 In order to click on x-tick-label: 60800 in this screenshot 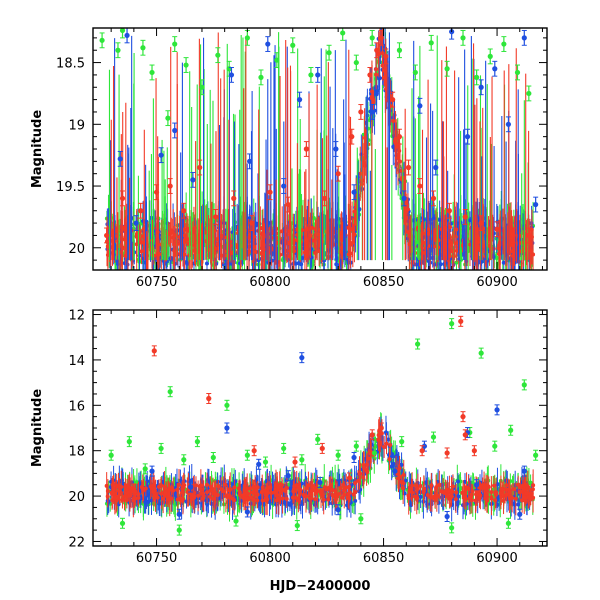, I will do `click(269, 282)`.